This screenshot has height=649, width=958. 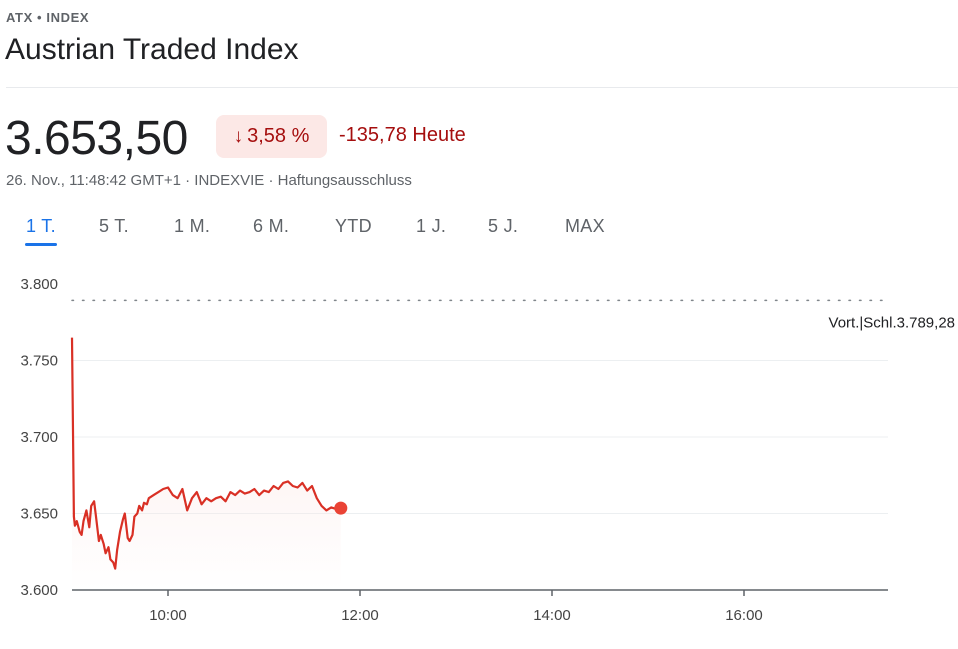 What do you see at coordinates (482, 87) in the screenshot?
I see `divider` at bounding box center [482, 87].